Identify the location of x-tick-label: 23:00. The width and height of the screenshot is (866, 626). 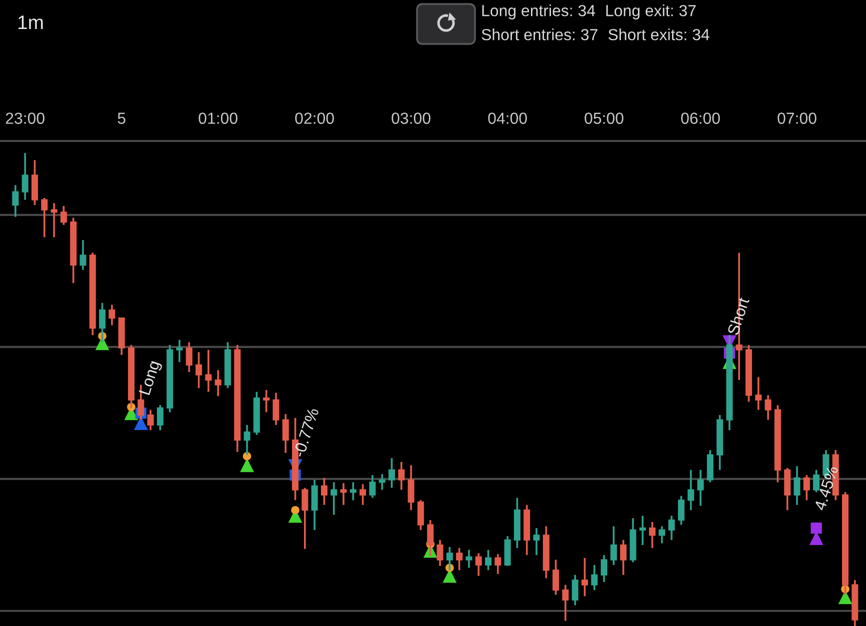
(25, 118).